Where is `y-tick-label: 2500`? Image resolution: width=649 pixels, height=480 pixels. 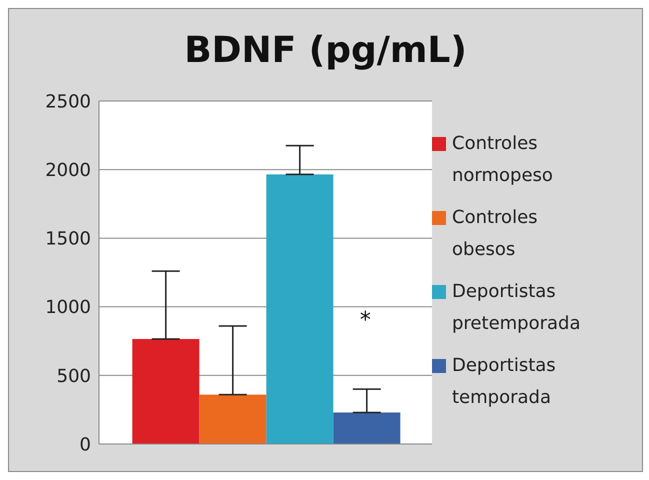
y-tick-label: 2500 is located at coordinates (68, 101).